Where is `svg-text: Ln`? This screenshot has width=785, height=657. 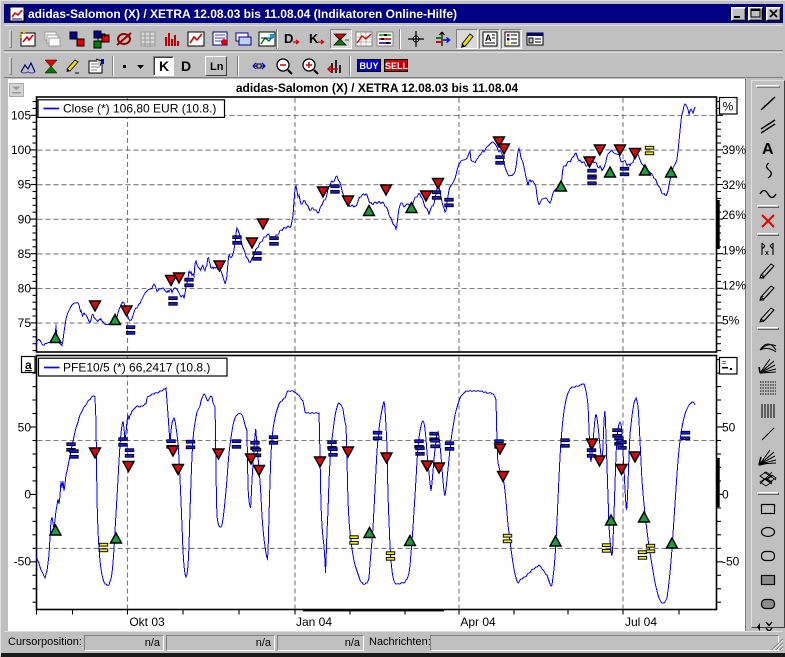 svg-text: Ln is located at coordinates (217, 67).